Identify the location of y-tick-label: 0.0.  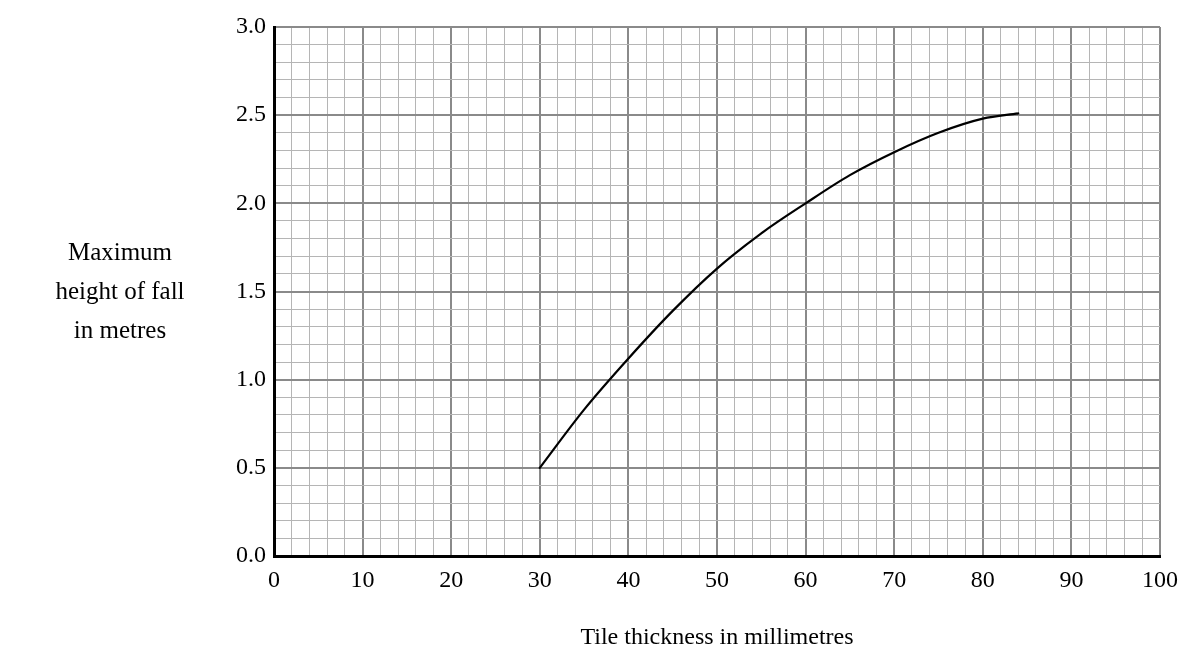
(251, 554).